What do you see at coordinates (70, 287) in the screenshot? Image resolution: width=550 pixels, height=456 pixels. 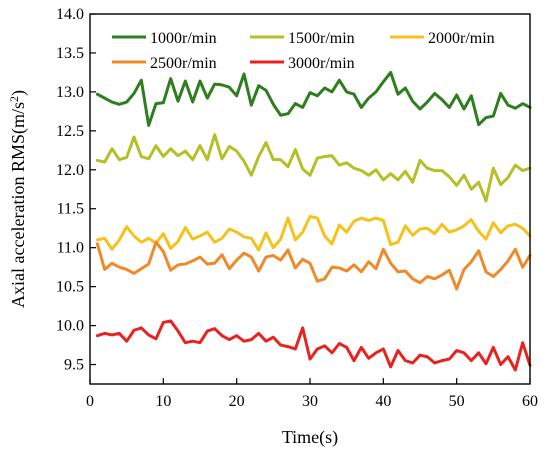 I see `y-tick-label: 10.5` at bounding box center [70, 287].